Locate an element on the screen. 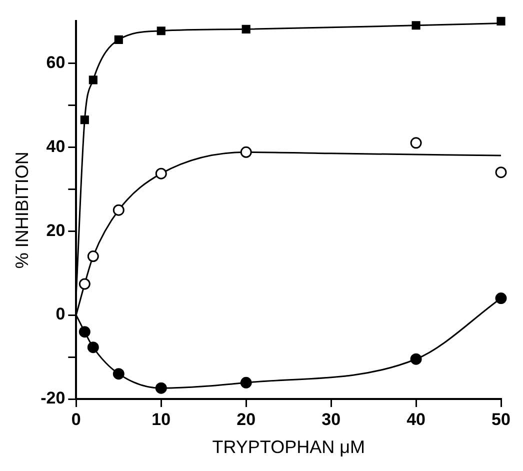 The width and height of the screenshot is (523, 471). y-tick-label: -20 is located at coordinates (53, 398).